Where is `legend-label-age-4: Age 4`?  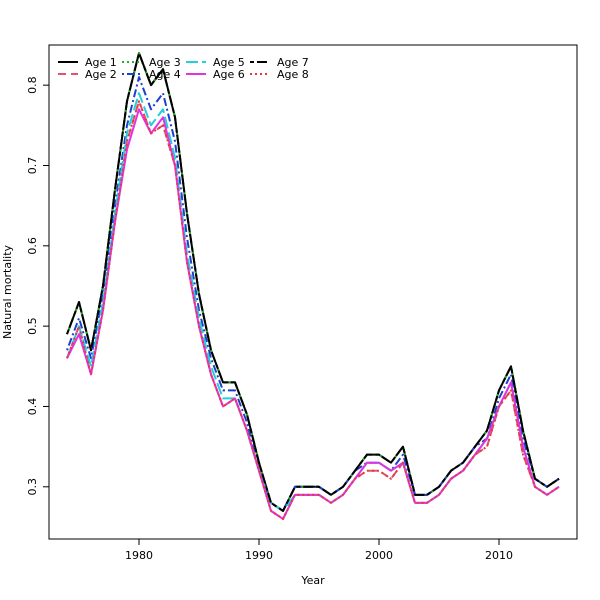
legend-label-age-4: Age 4 is located at coordinates (165, 74).